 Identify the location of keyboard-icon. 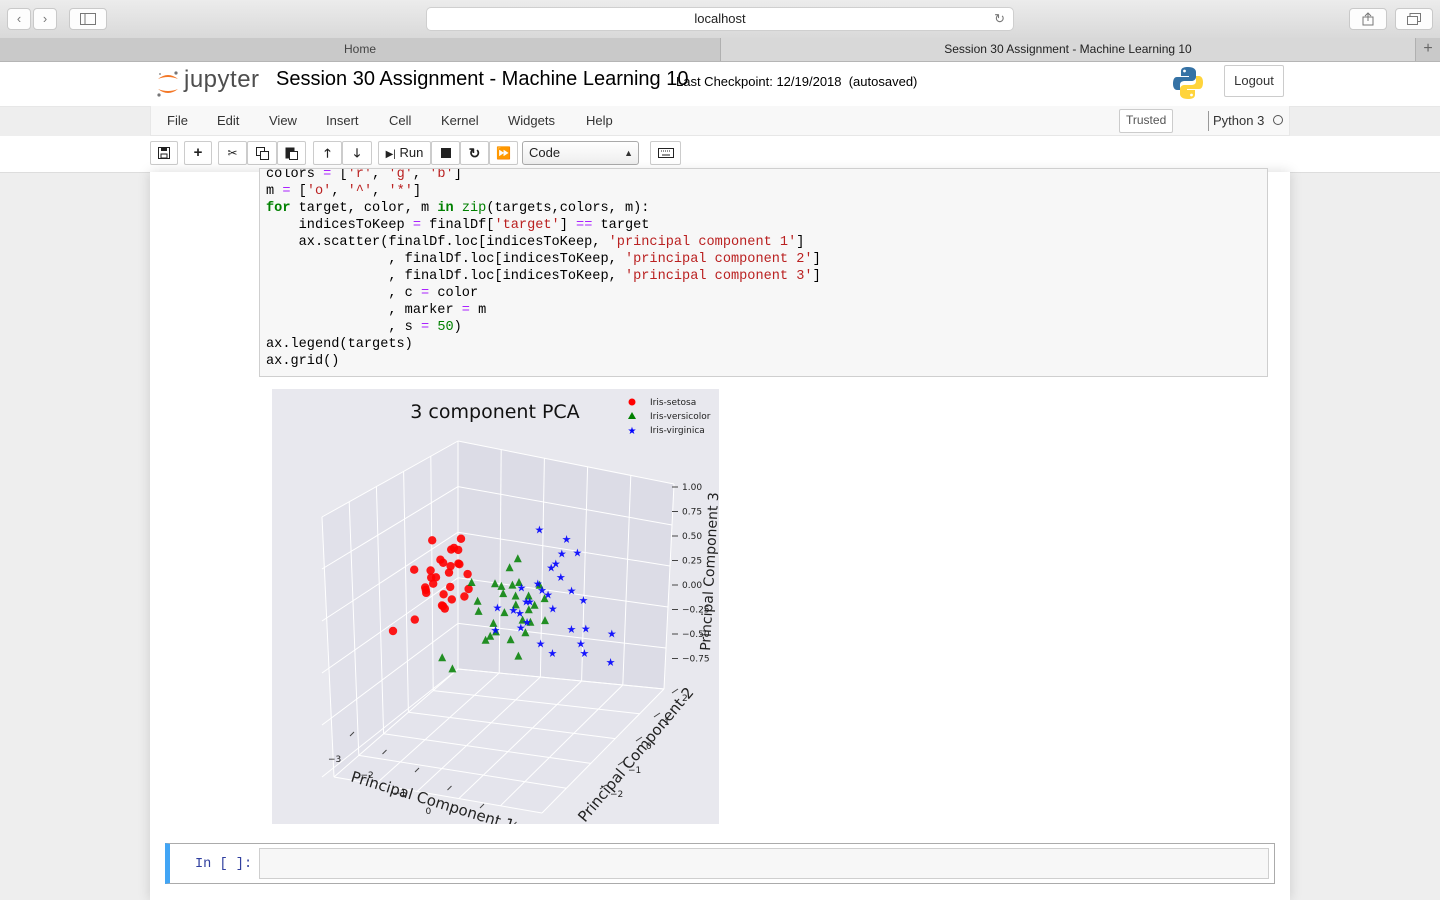
(665, 153).